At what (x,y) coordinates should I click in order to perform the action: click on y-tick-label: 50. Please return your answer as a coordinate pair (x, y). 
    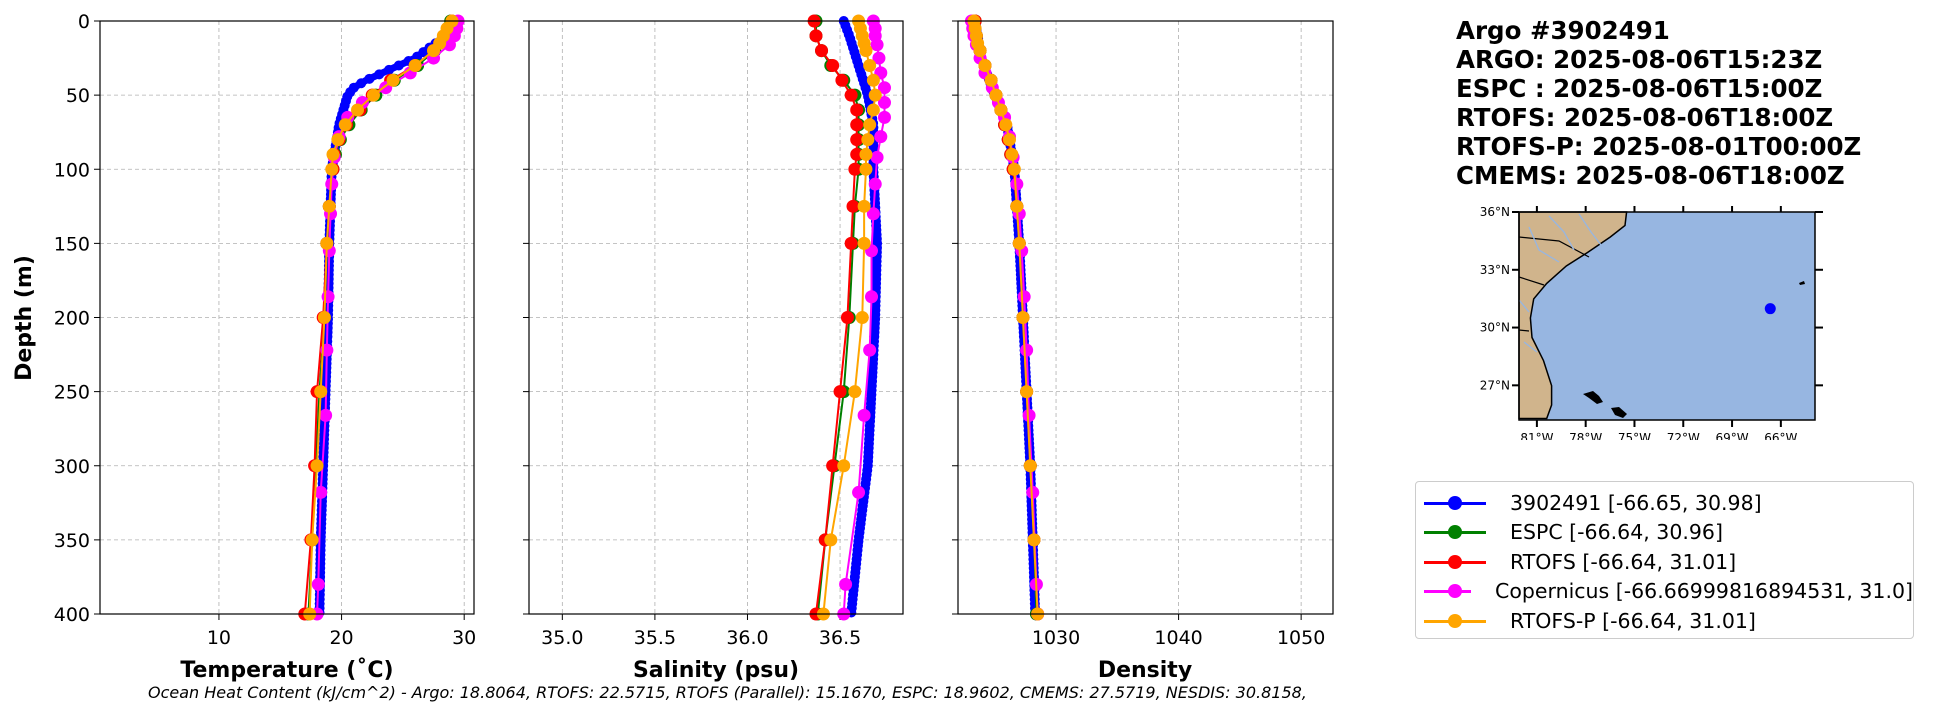
    Looking at the image, I should click on (78, 96).